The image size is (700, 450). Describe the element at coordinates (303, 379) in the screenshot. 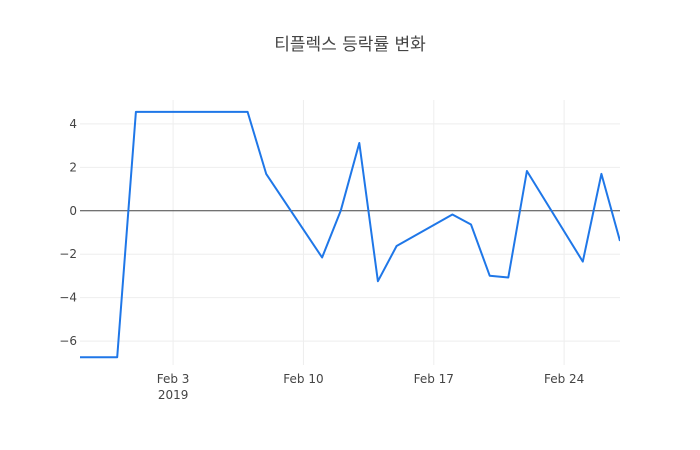

I see `x-tick-label: Feb 10` at that location.